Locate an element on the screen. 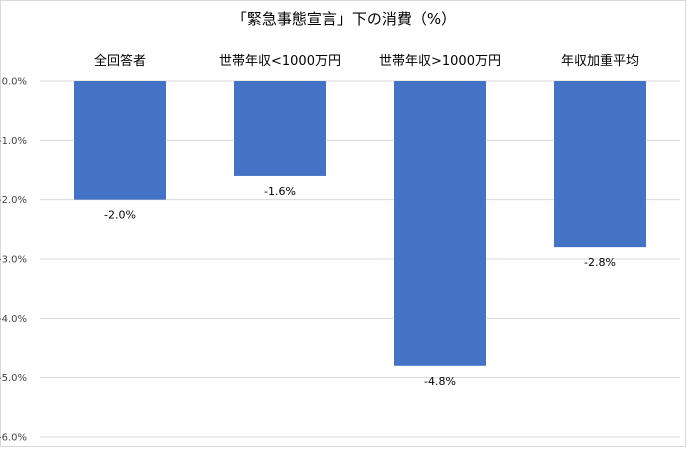 Image resolution: width=688 pixels, height=449 pixels. y-tick-label: -5.0% is located at coordinates (13, 378).